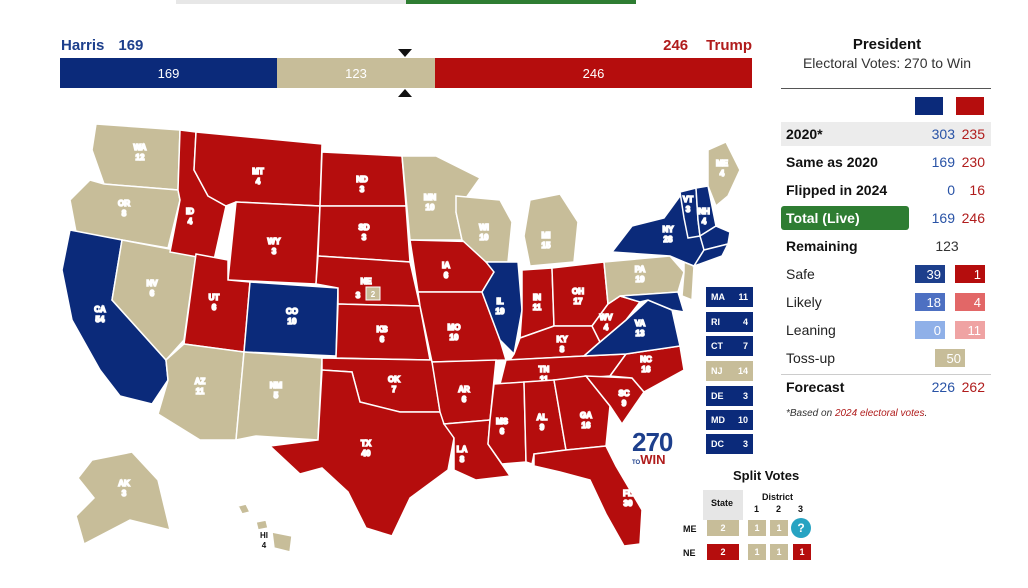  Describe the element at coordinates (201, 392) in the screenshot. I see `state-az: AZ 11` at that location.